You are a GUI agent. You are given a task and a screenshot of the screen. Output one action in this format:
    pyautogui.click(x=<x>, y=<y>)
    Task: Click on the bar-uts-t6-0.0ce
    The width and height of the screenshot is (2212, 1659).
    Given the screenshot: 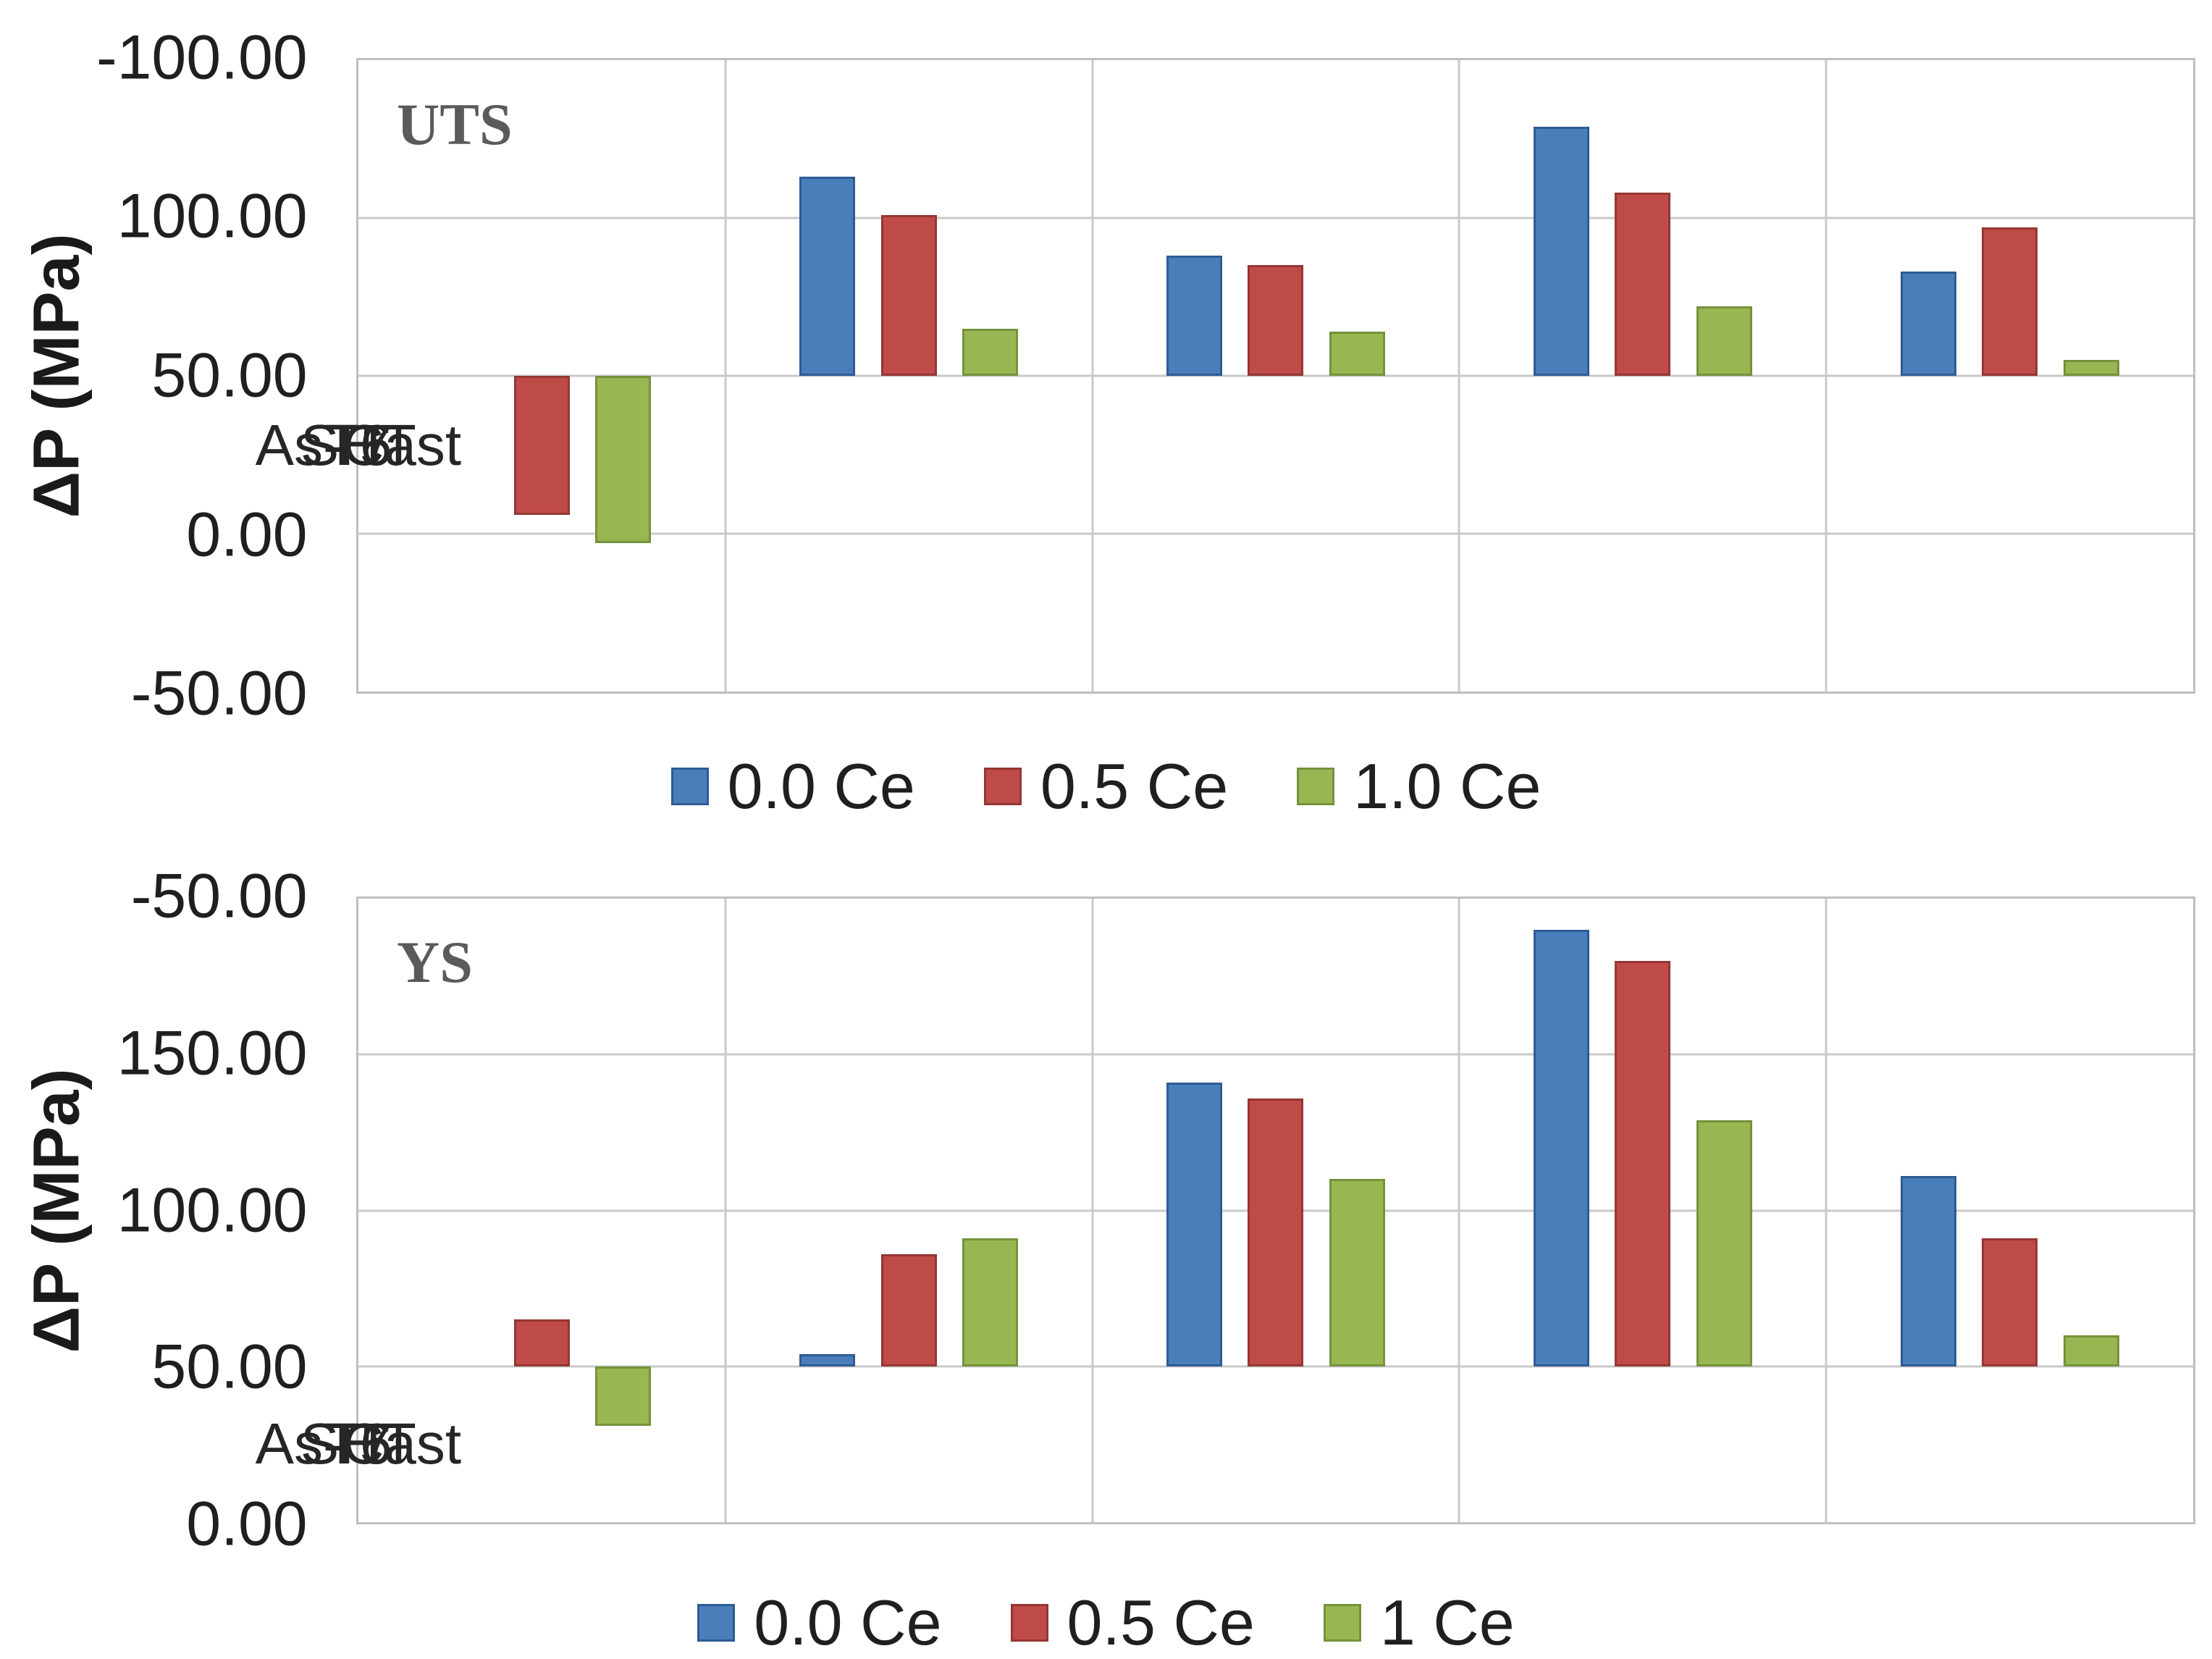 What is the action you would take?
    pyautogui.click(x=1561, y=251)
    